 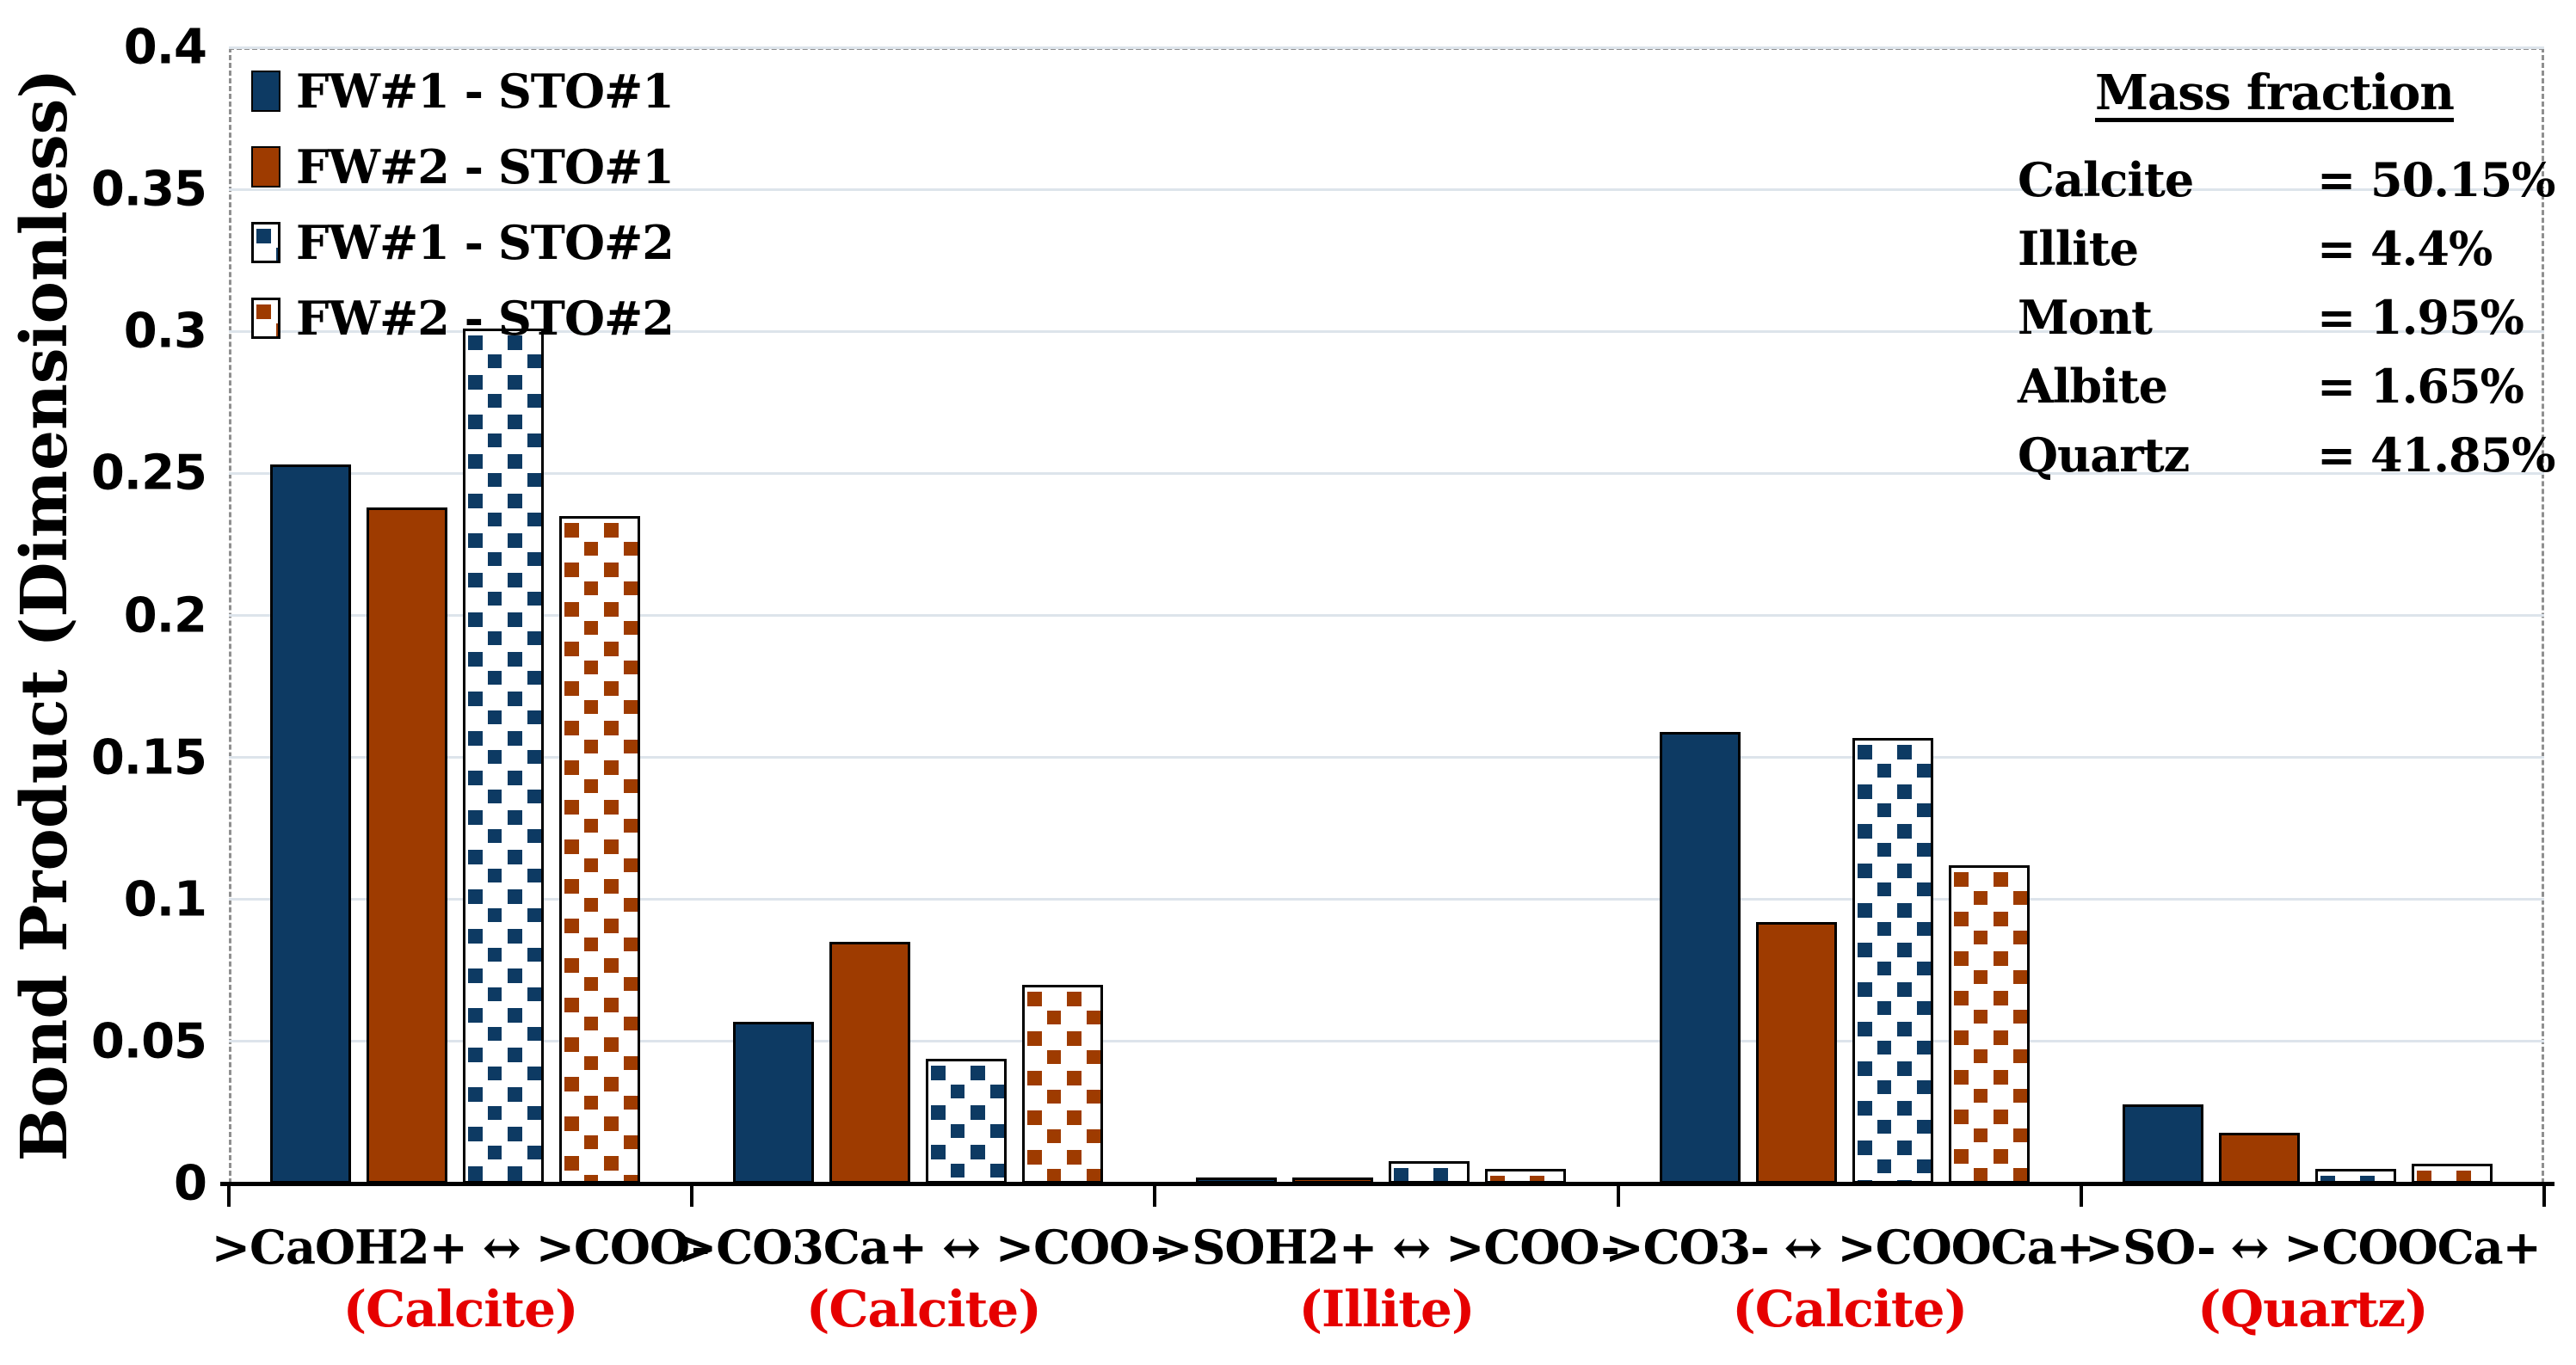 I want to click on mass-fraction-row: Quartz = 41.85%, so click(x=2286, y=455).